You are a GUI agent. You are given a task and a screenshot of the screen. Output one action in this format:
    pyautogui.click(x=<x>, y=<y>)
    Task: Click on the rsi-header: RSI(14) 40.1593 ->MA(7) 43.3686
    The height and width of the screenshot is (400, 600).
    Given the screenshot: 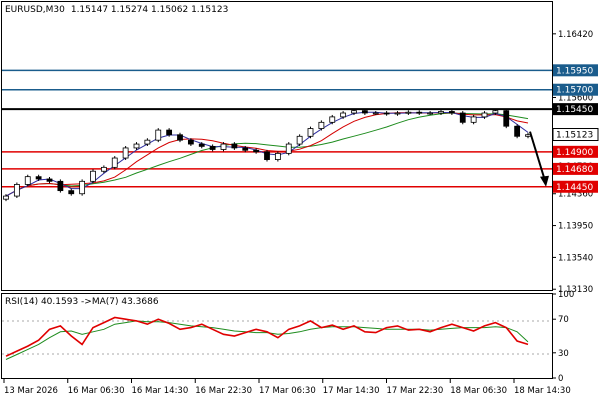 What is the action you would take?
    pyautogui.click(x=82, y=302)
    